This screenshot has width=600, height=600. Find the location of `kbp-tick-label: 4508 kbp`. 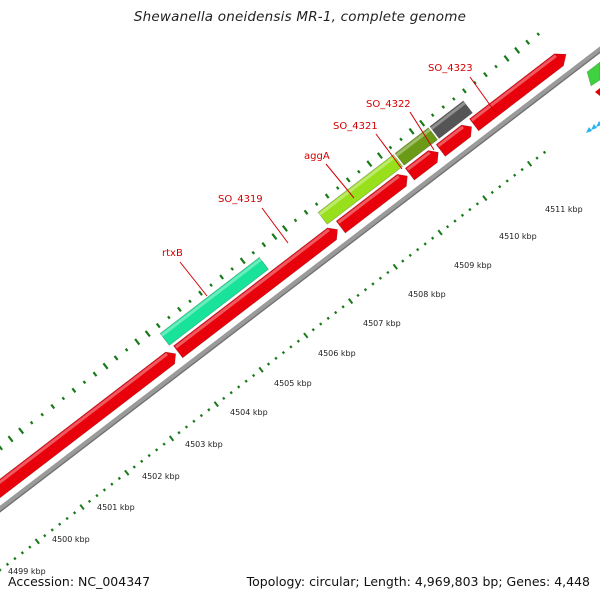

kbp-tick-label: 4508 kbp is located at coordinates (427, 294).